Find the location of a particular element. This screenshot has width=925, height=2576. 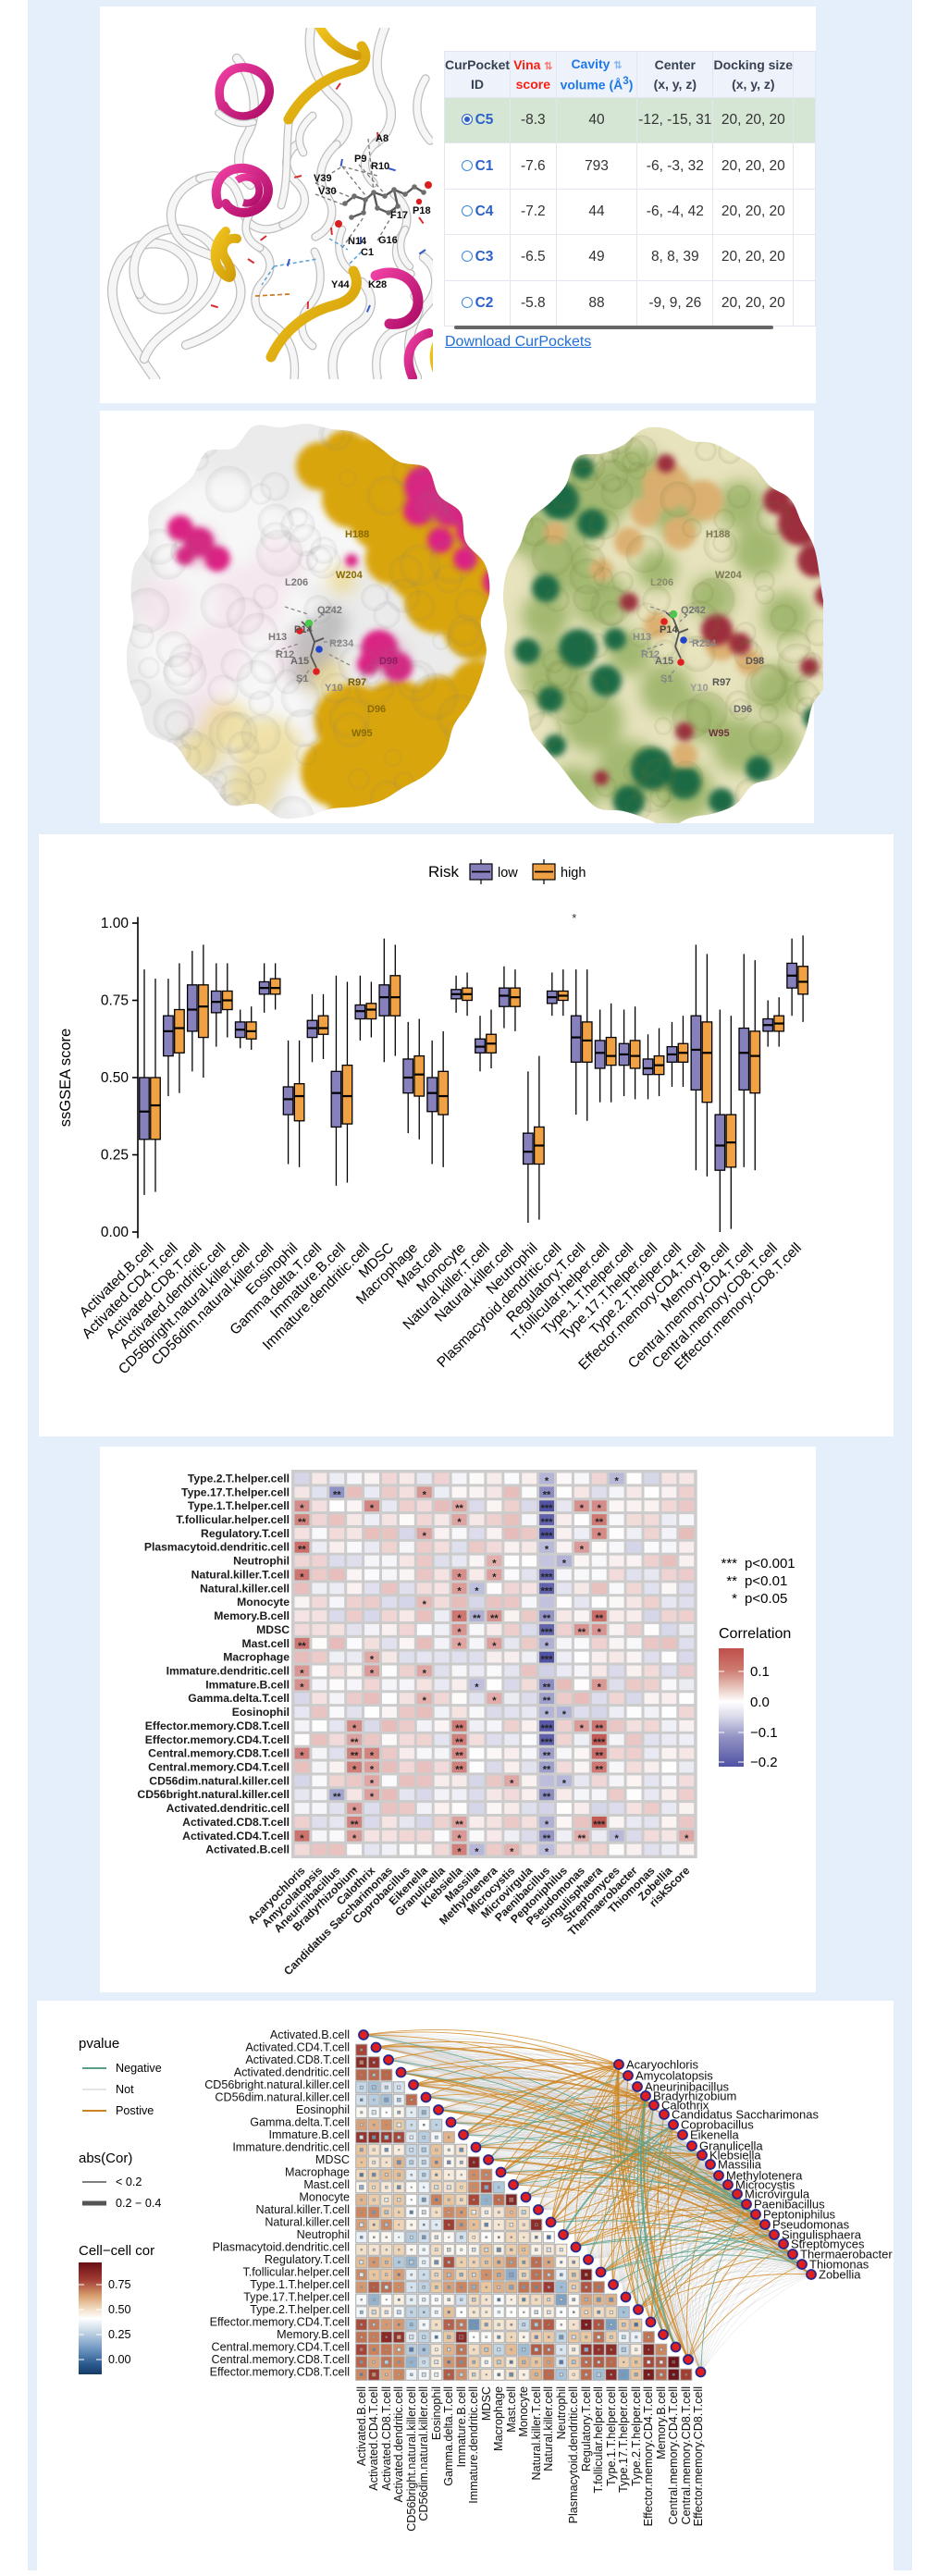

svg-text: 0.50 is located at coordinates (120, 2309).